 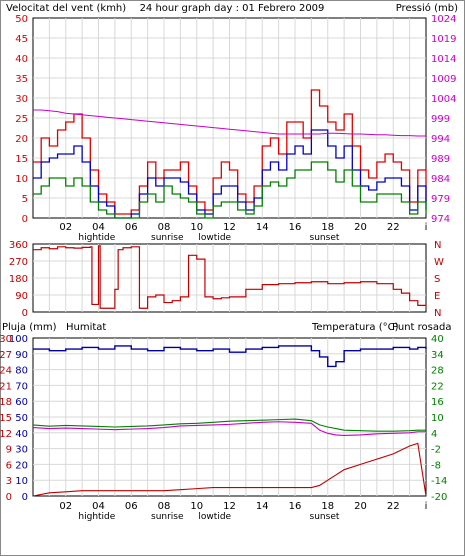 I want to click on direction-tick-label: 90, so click(x=21, y=296).